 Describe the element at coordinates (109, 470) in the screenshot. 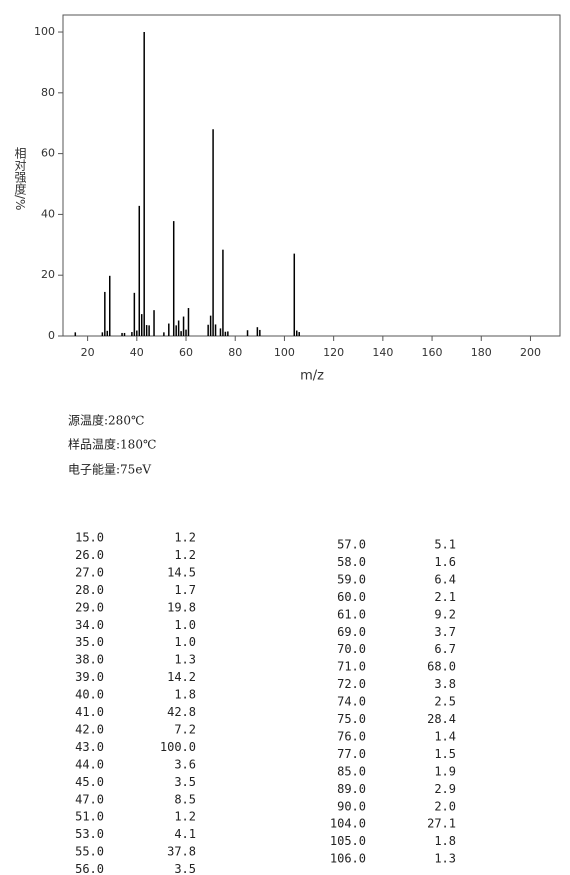

I see `note: 电子能量:75eV` at that location.